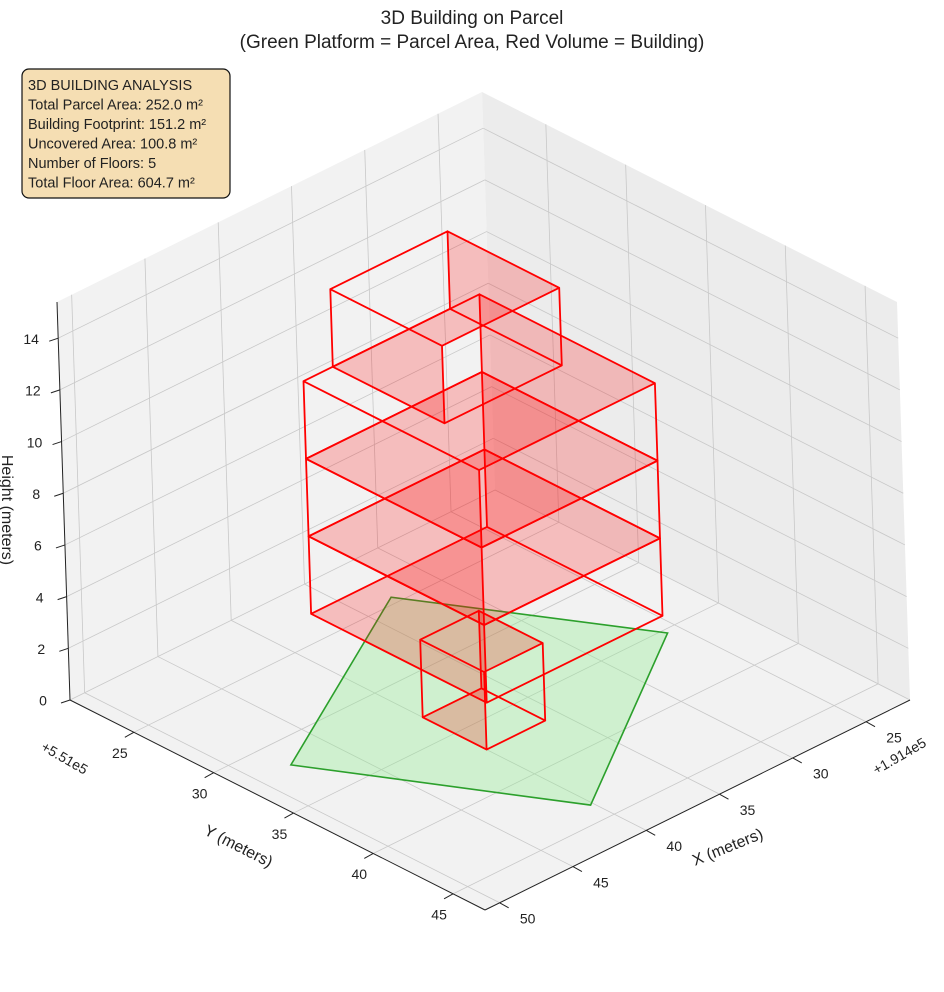  Describe the element at coordinates (33, 391) in the screenshot. I see `tick-label: 12` at that location.